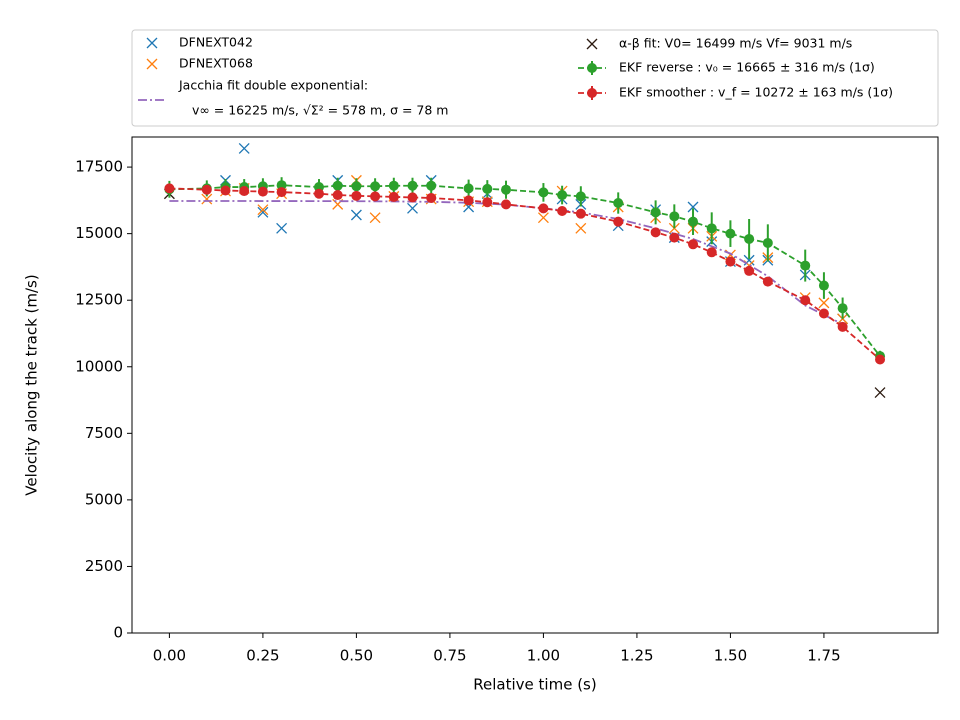 This screenshot has height=720, width=960. What do you see at coordinates (118, 633) in the screenshot?
I see `y-tick-label: 0` at bounding box center [118, 633].